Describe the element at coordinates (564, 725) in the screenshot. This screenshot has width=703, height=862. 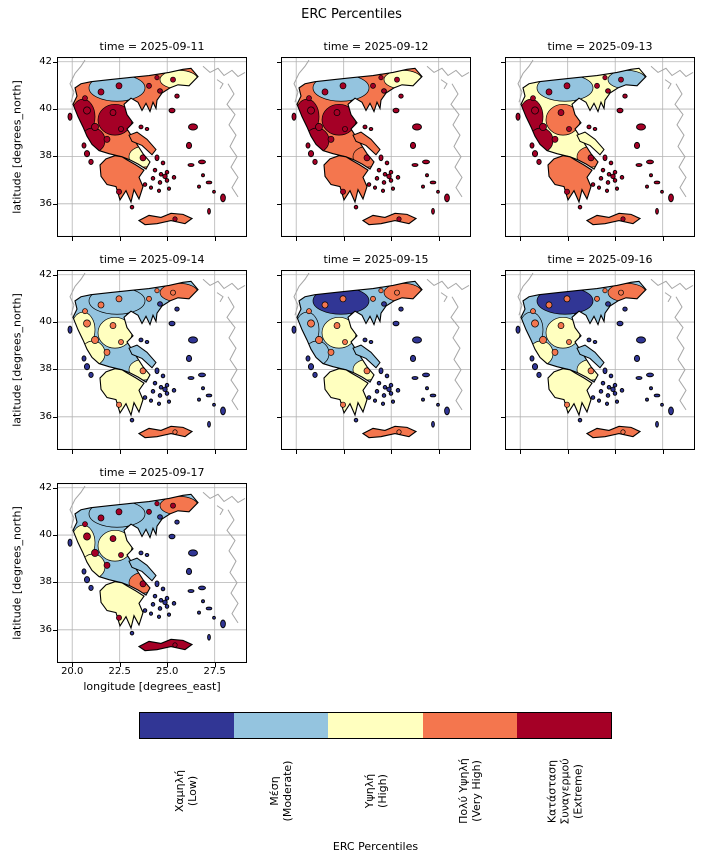
I see `colorbar-segment-extreme` at that location.